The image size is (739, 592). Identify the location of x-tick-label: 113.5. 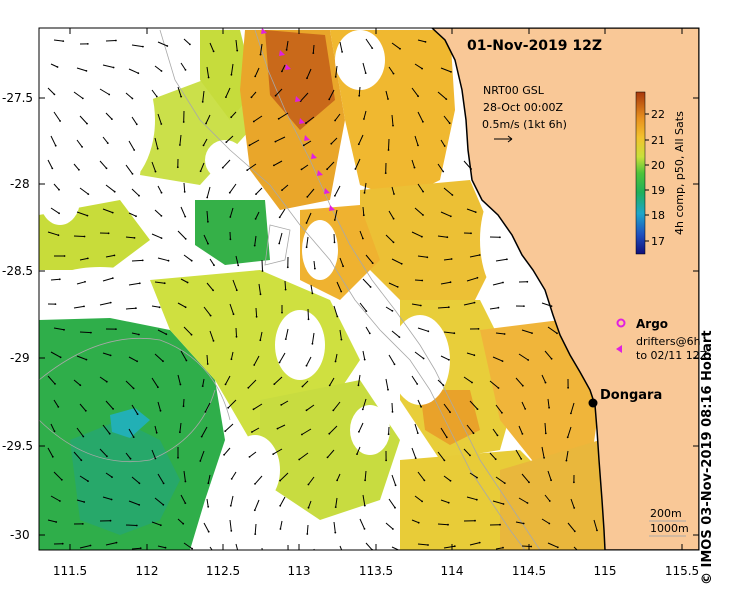
(376, 571).